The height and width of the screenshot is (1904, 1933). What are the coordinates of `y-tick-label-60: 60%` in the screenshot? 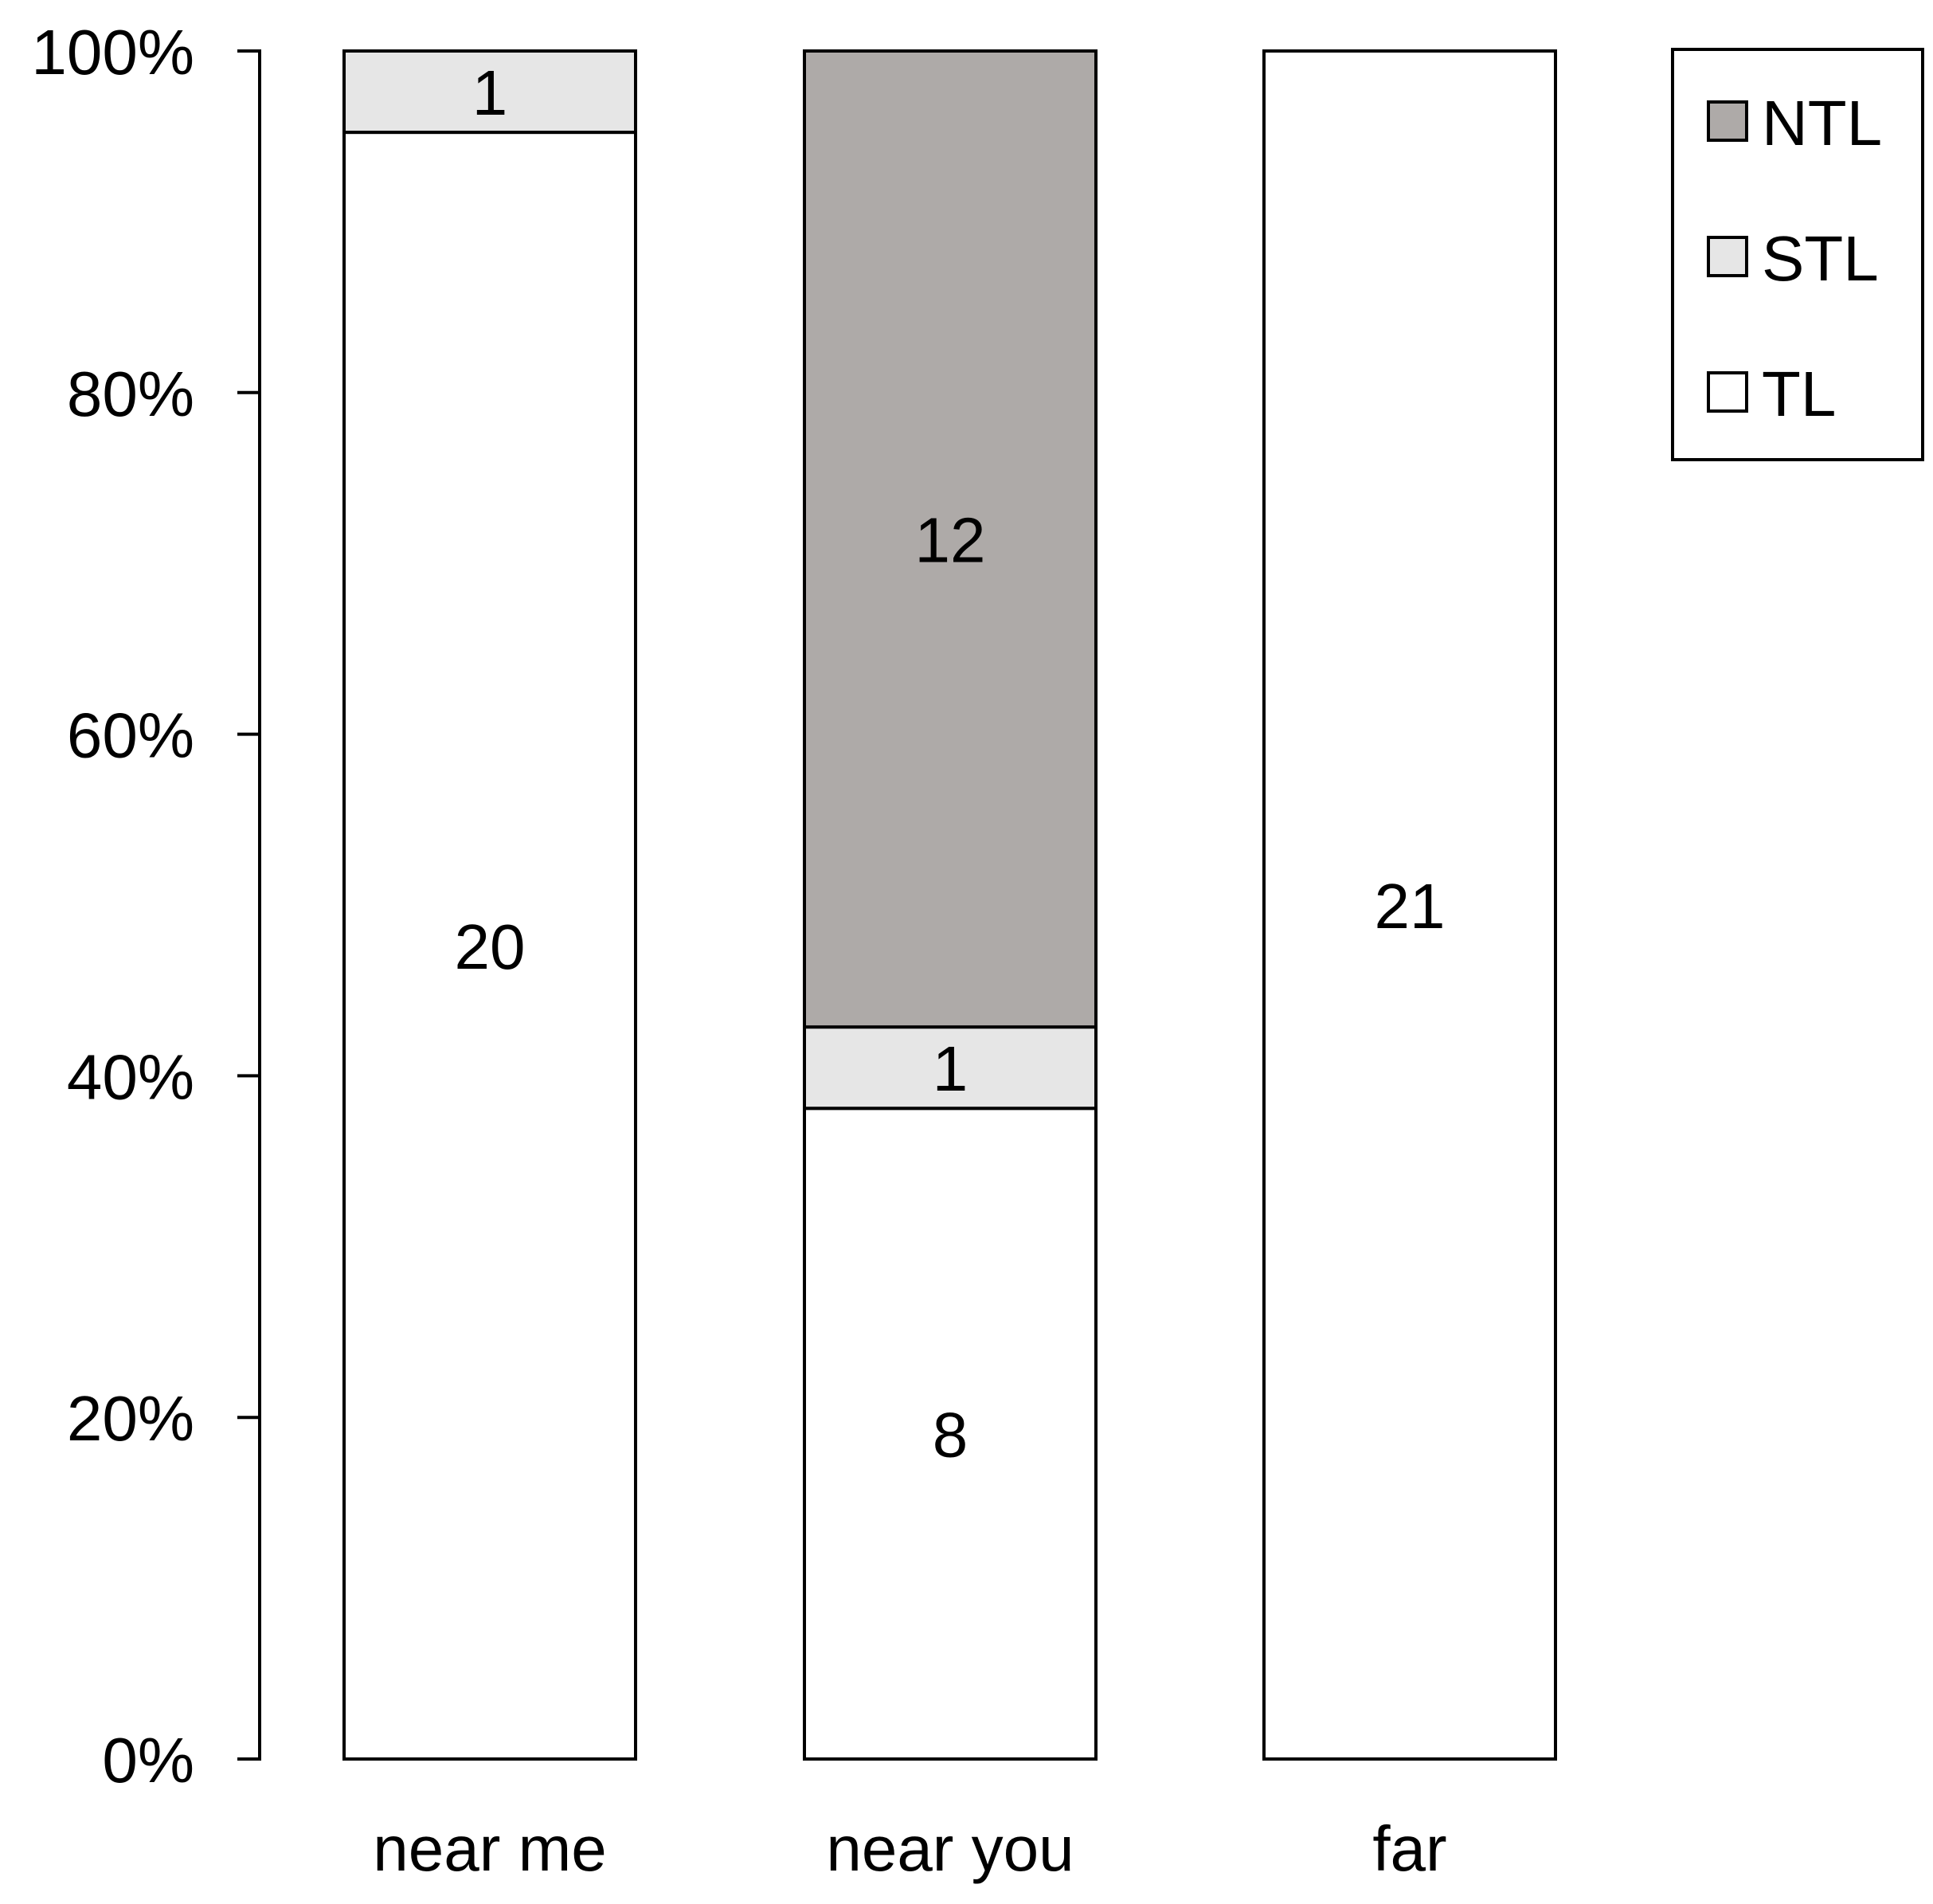 It's located at (130, 735).